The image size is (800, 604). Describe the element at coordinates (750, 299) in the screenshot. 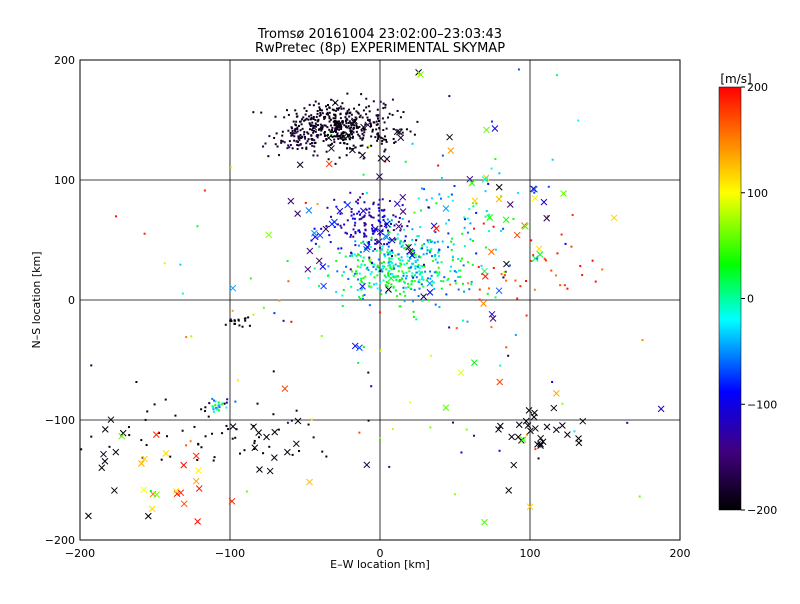

I see `colorbar-tick-label: 0` at that location.